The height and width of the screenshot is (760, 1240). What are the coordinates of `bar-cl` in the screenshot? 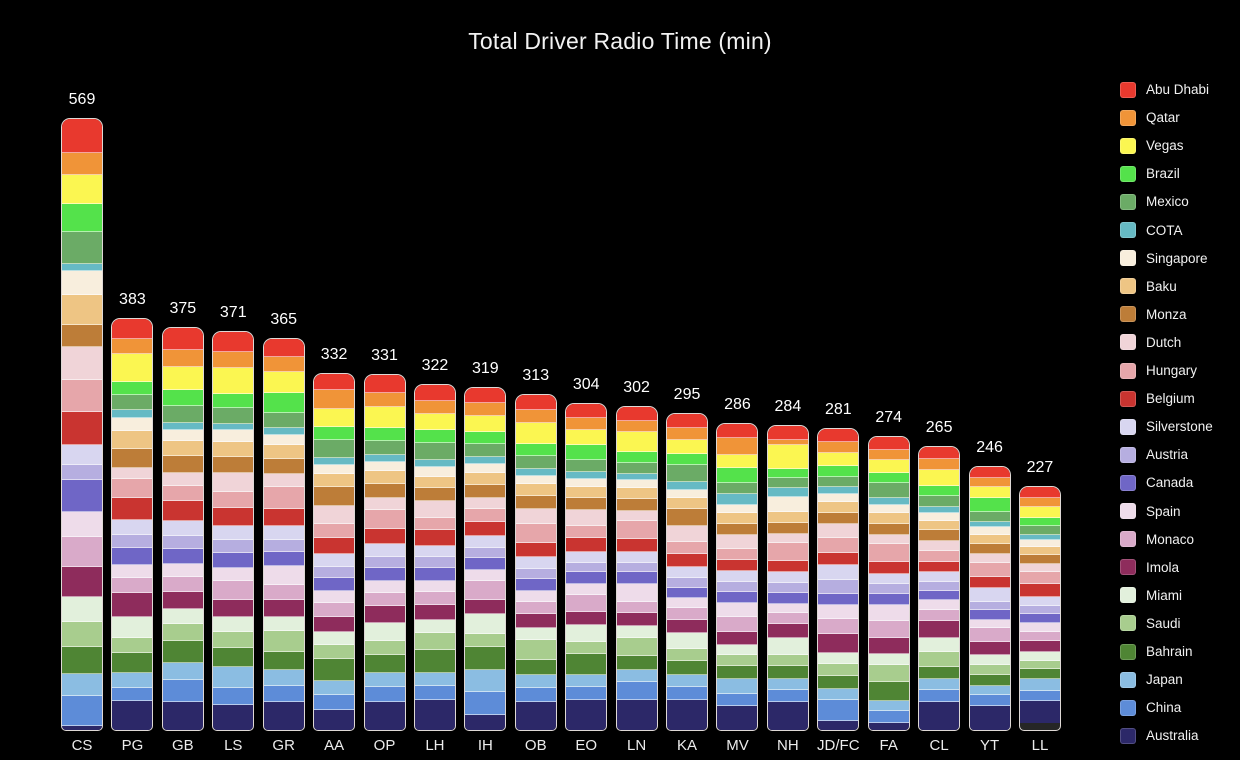 It's located at (939, 588).